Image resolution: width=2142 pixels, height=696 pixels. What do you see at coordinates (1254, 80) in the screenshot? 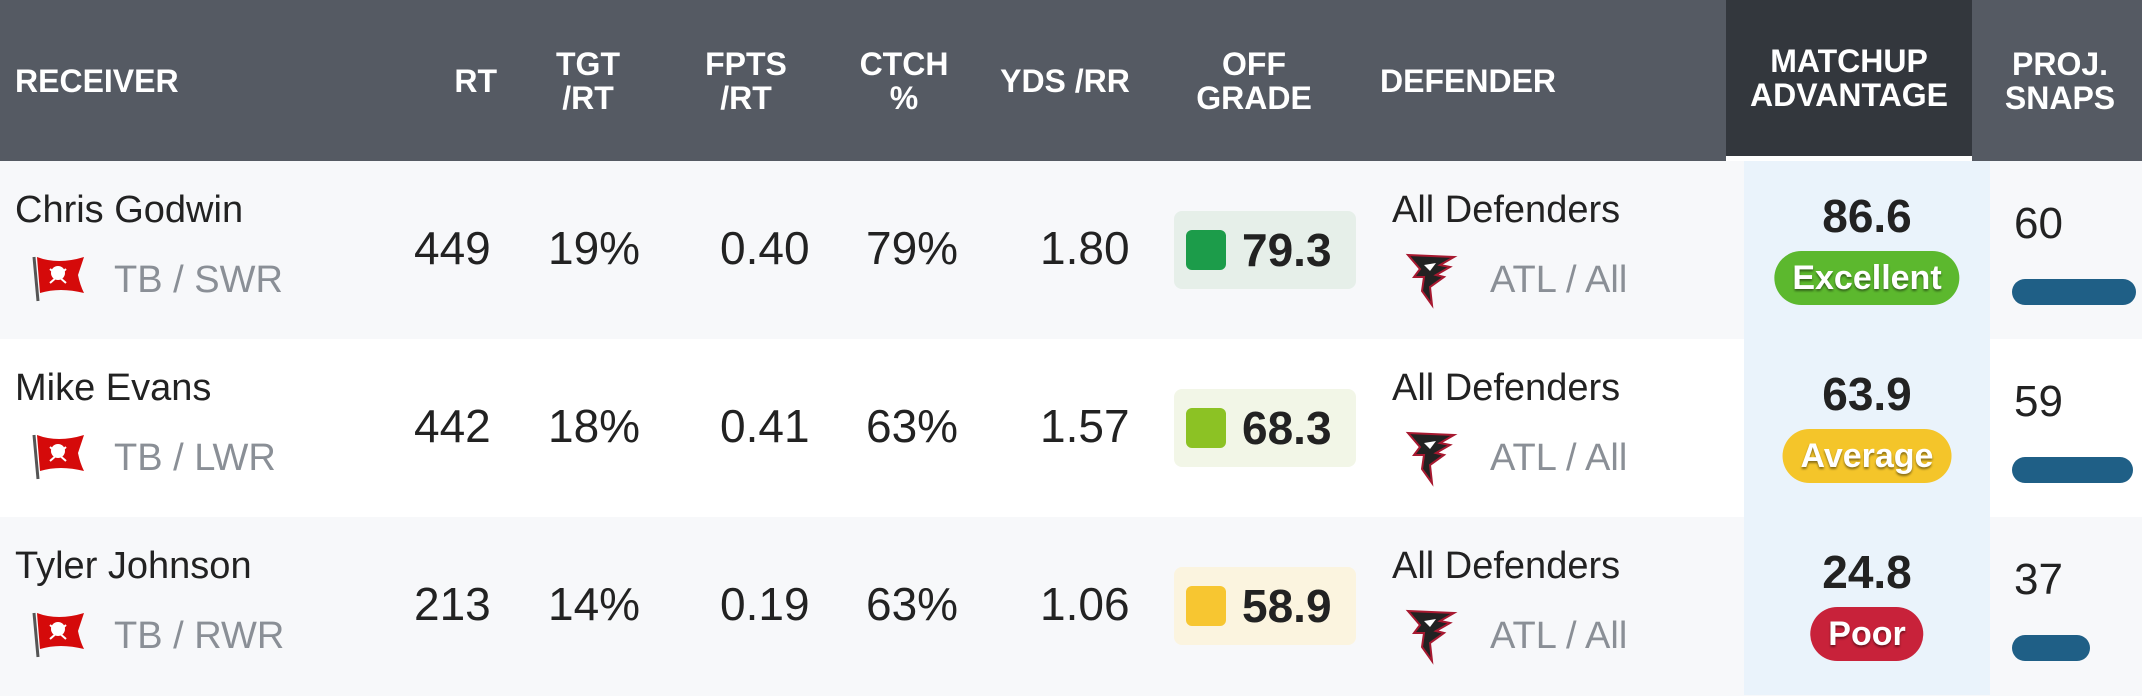
I see `col-off-grade: OFF GRADE` at bounding box center [1254, 80].